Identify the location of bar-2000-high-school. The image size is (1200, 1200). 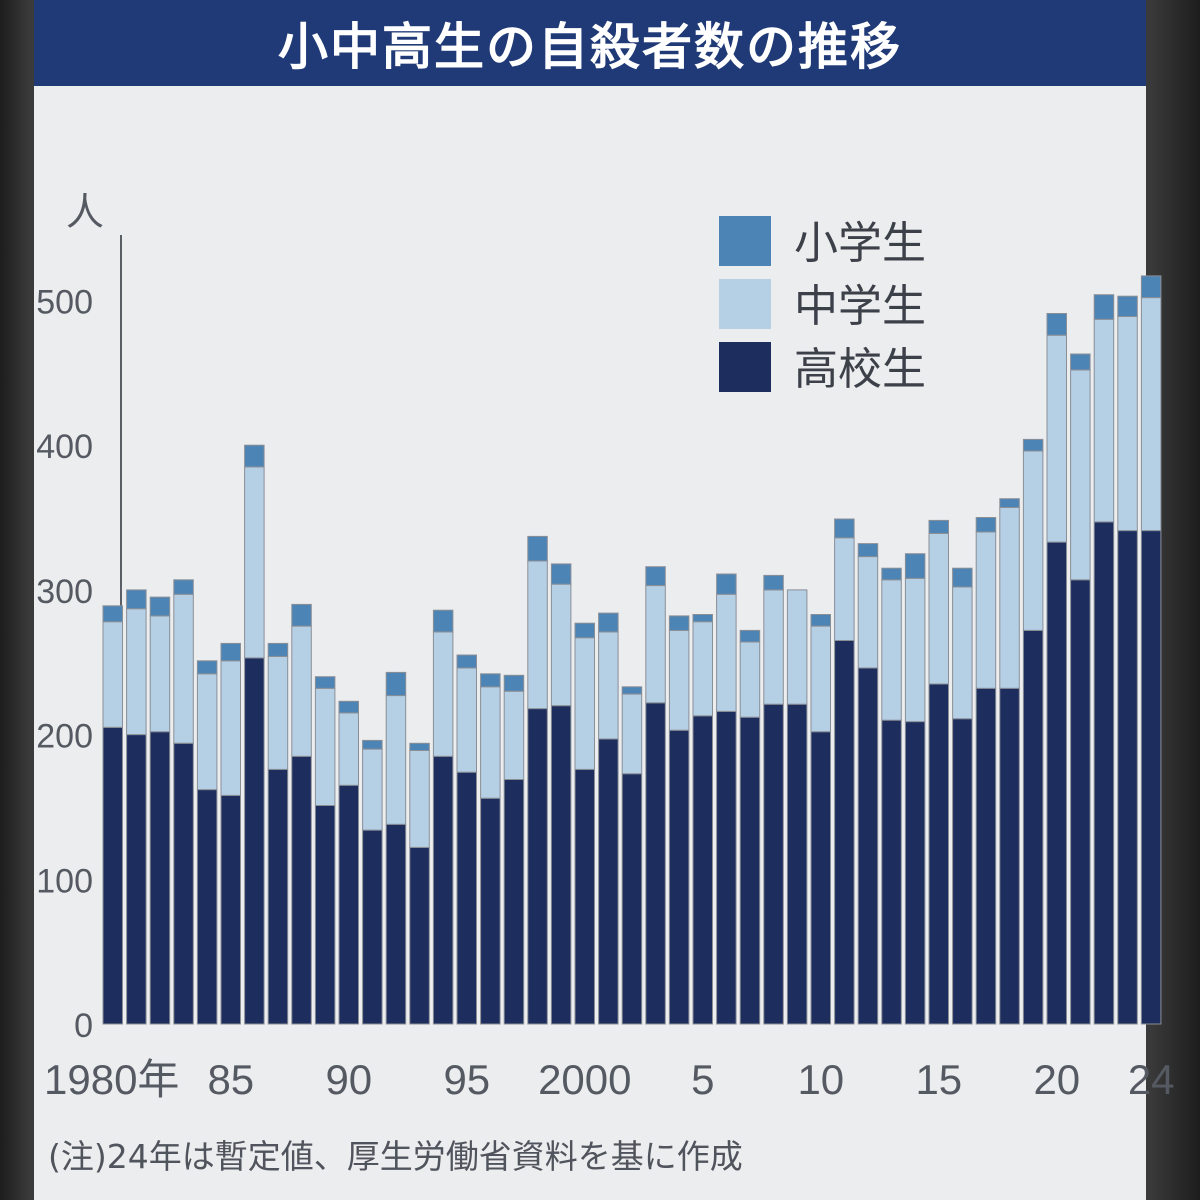
(584, 896).